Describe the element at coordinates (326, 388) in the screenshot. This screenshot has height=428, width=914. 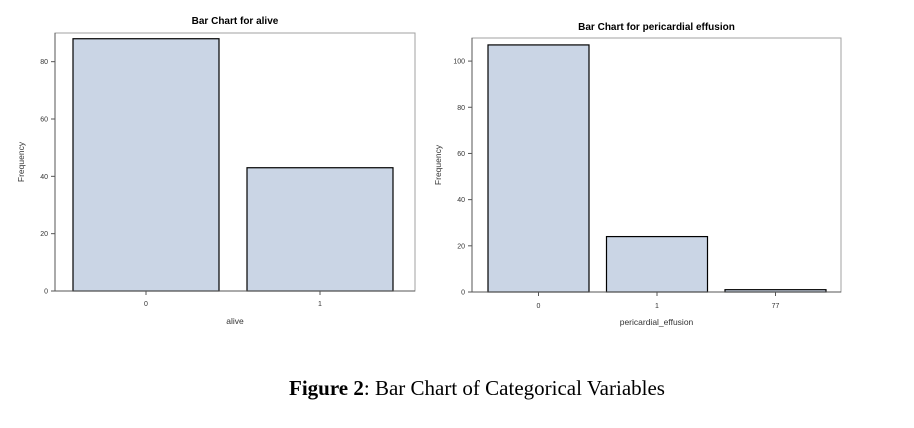
I see `figure-caption-label: Figure 2` at that location.